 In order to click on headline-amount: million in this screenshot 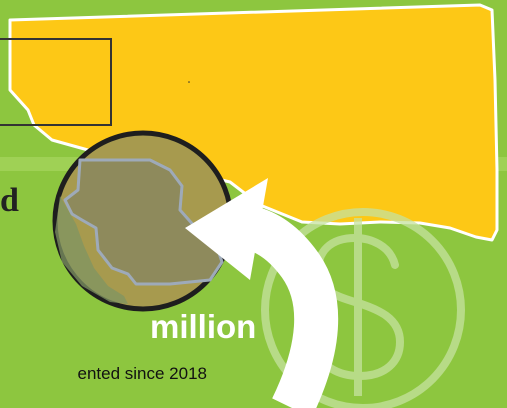, I will do `click(203, 326)`.